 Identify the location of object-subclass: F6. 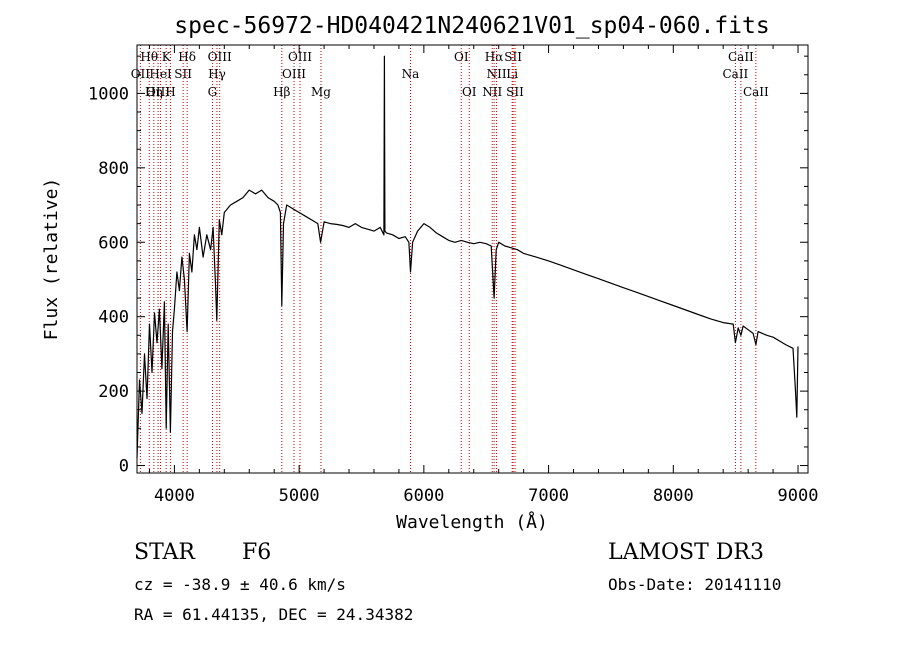
(257, 552).